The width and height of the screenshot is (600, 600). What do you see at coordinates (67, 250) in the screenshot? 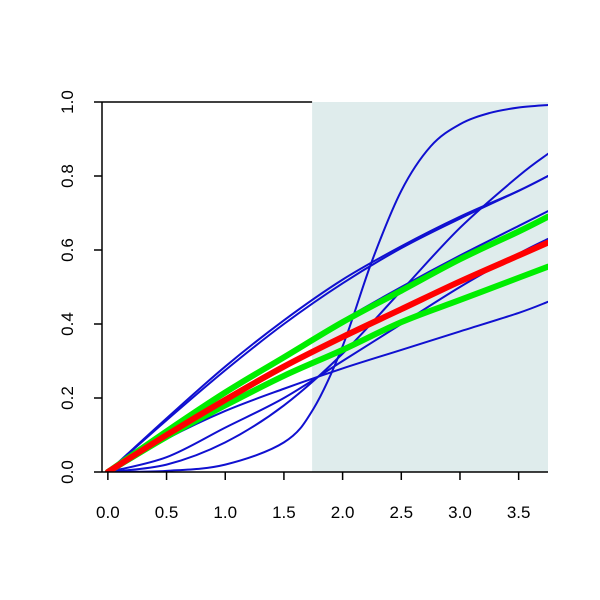
I see `y-tick-label: 0.6` at bounding box center [67, 250].